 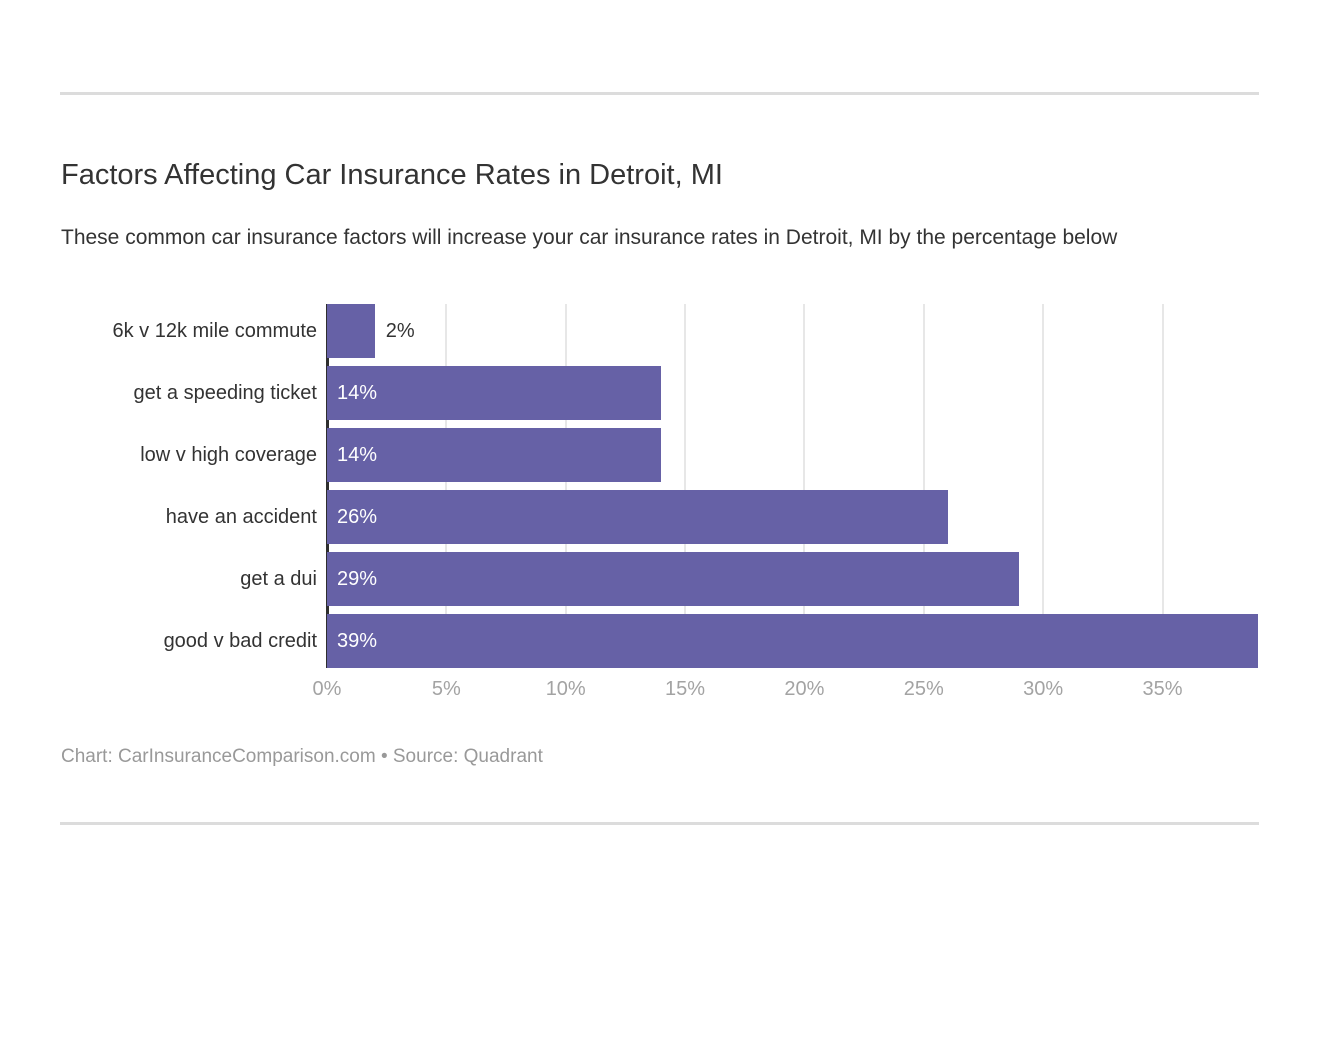 I want to click on bar-track: 2%, so click(x=792, y=331).